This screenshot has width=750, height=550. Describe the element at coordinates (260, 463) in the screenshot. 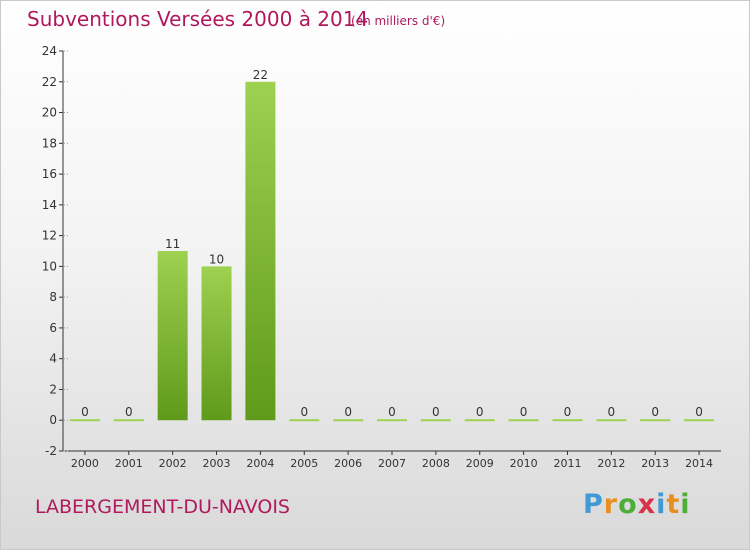

I see `x-tick-label: 2004` at that location.